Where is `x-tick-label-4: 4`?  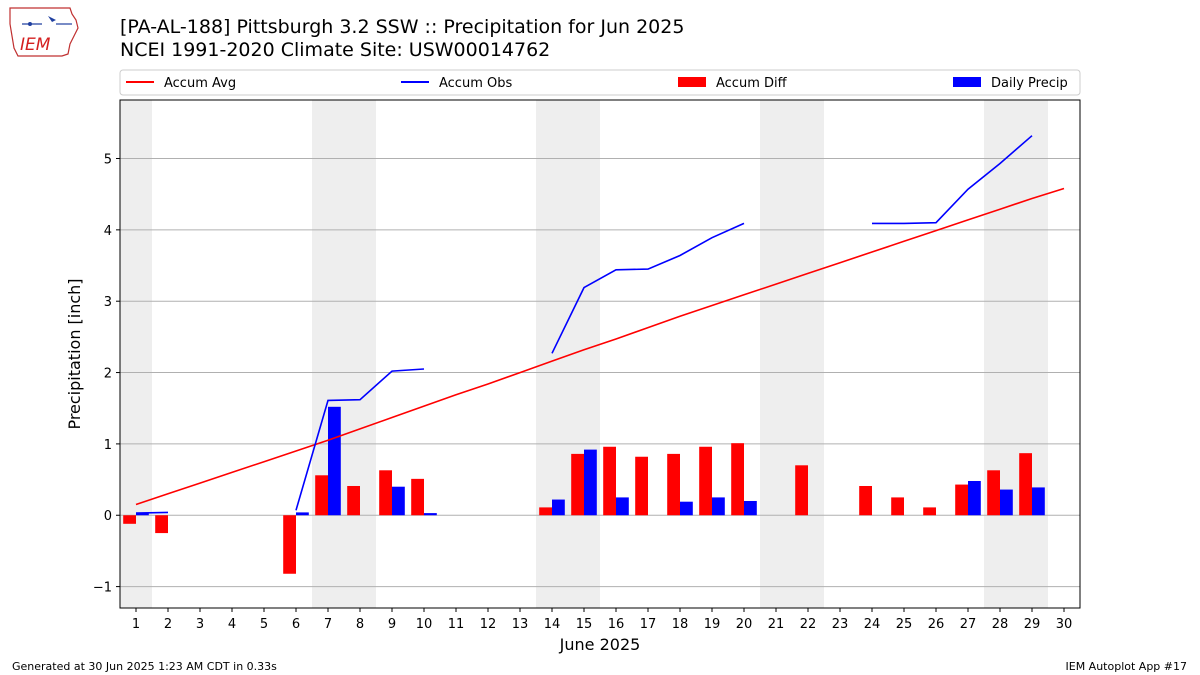 x-tick-label-4: 4 is located at coordinates (232, 624).